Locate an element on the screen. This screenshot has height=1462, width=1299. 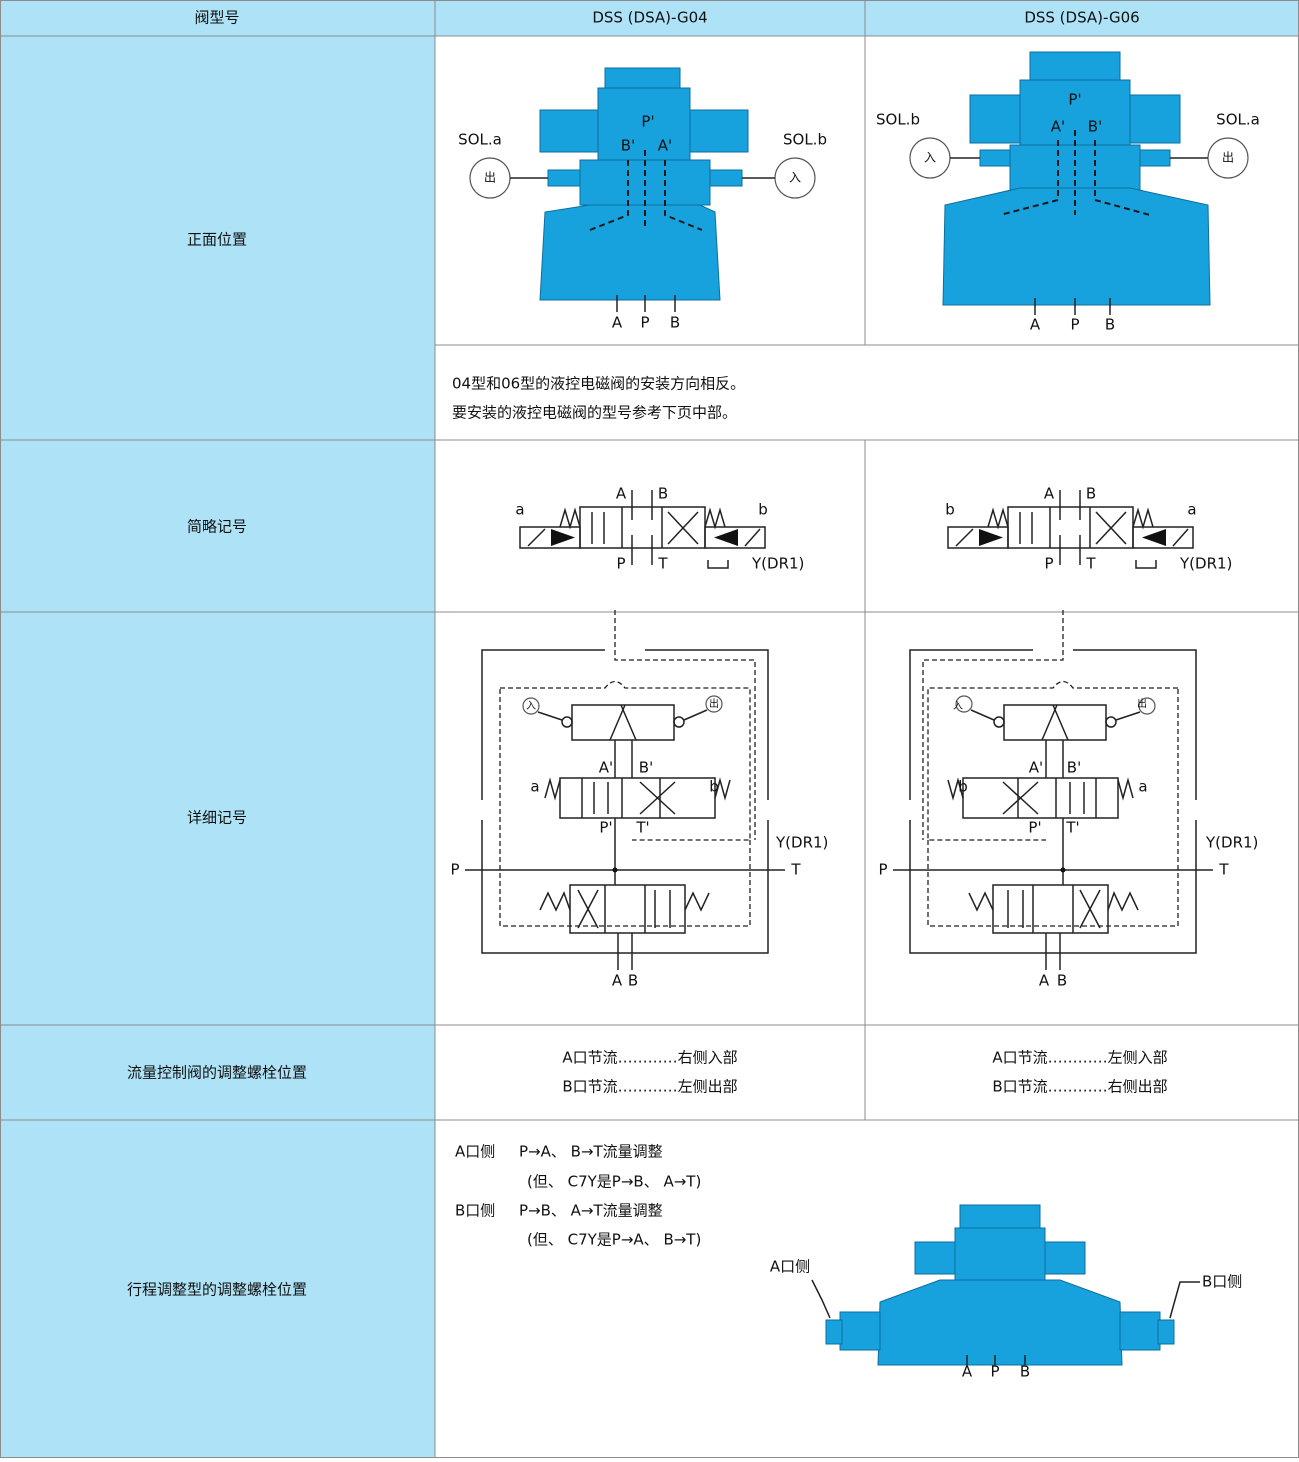
text: (但、 C7Y是P→B、 A→T) is located at coordinates (614, 1182).